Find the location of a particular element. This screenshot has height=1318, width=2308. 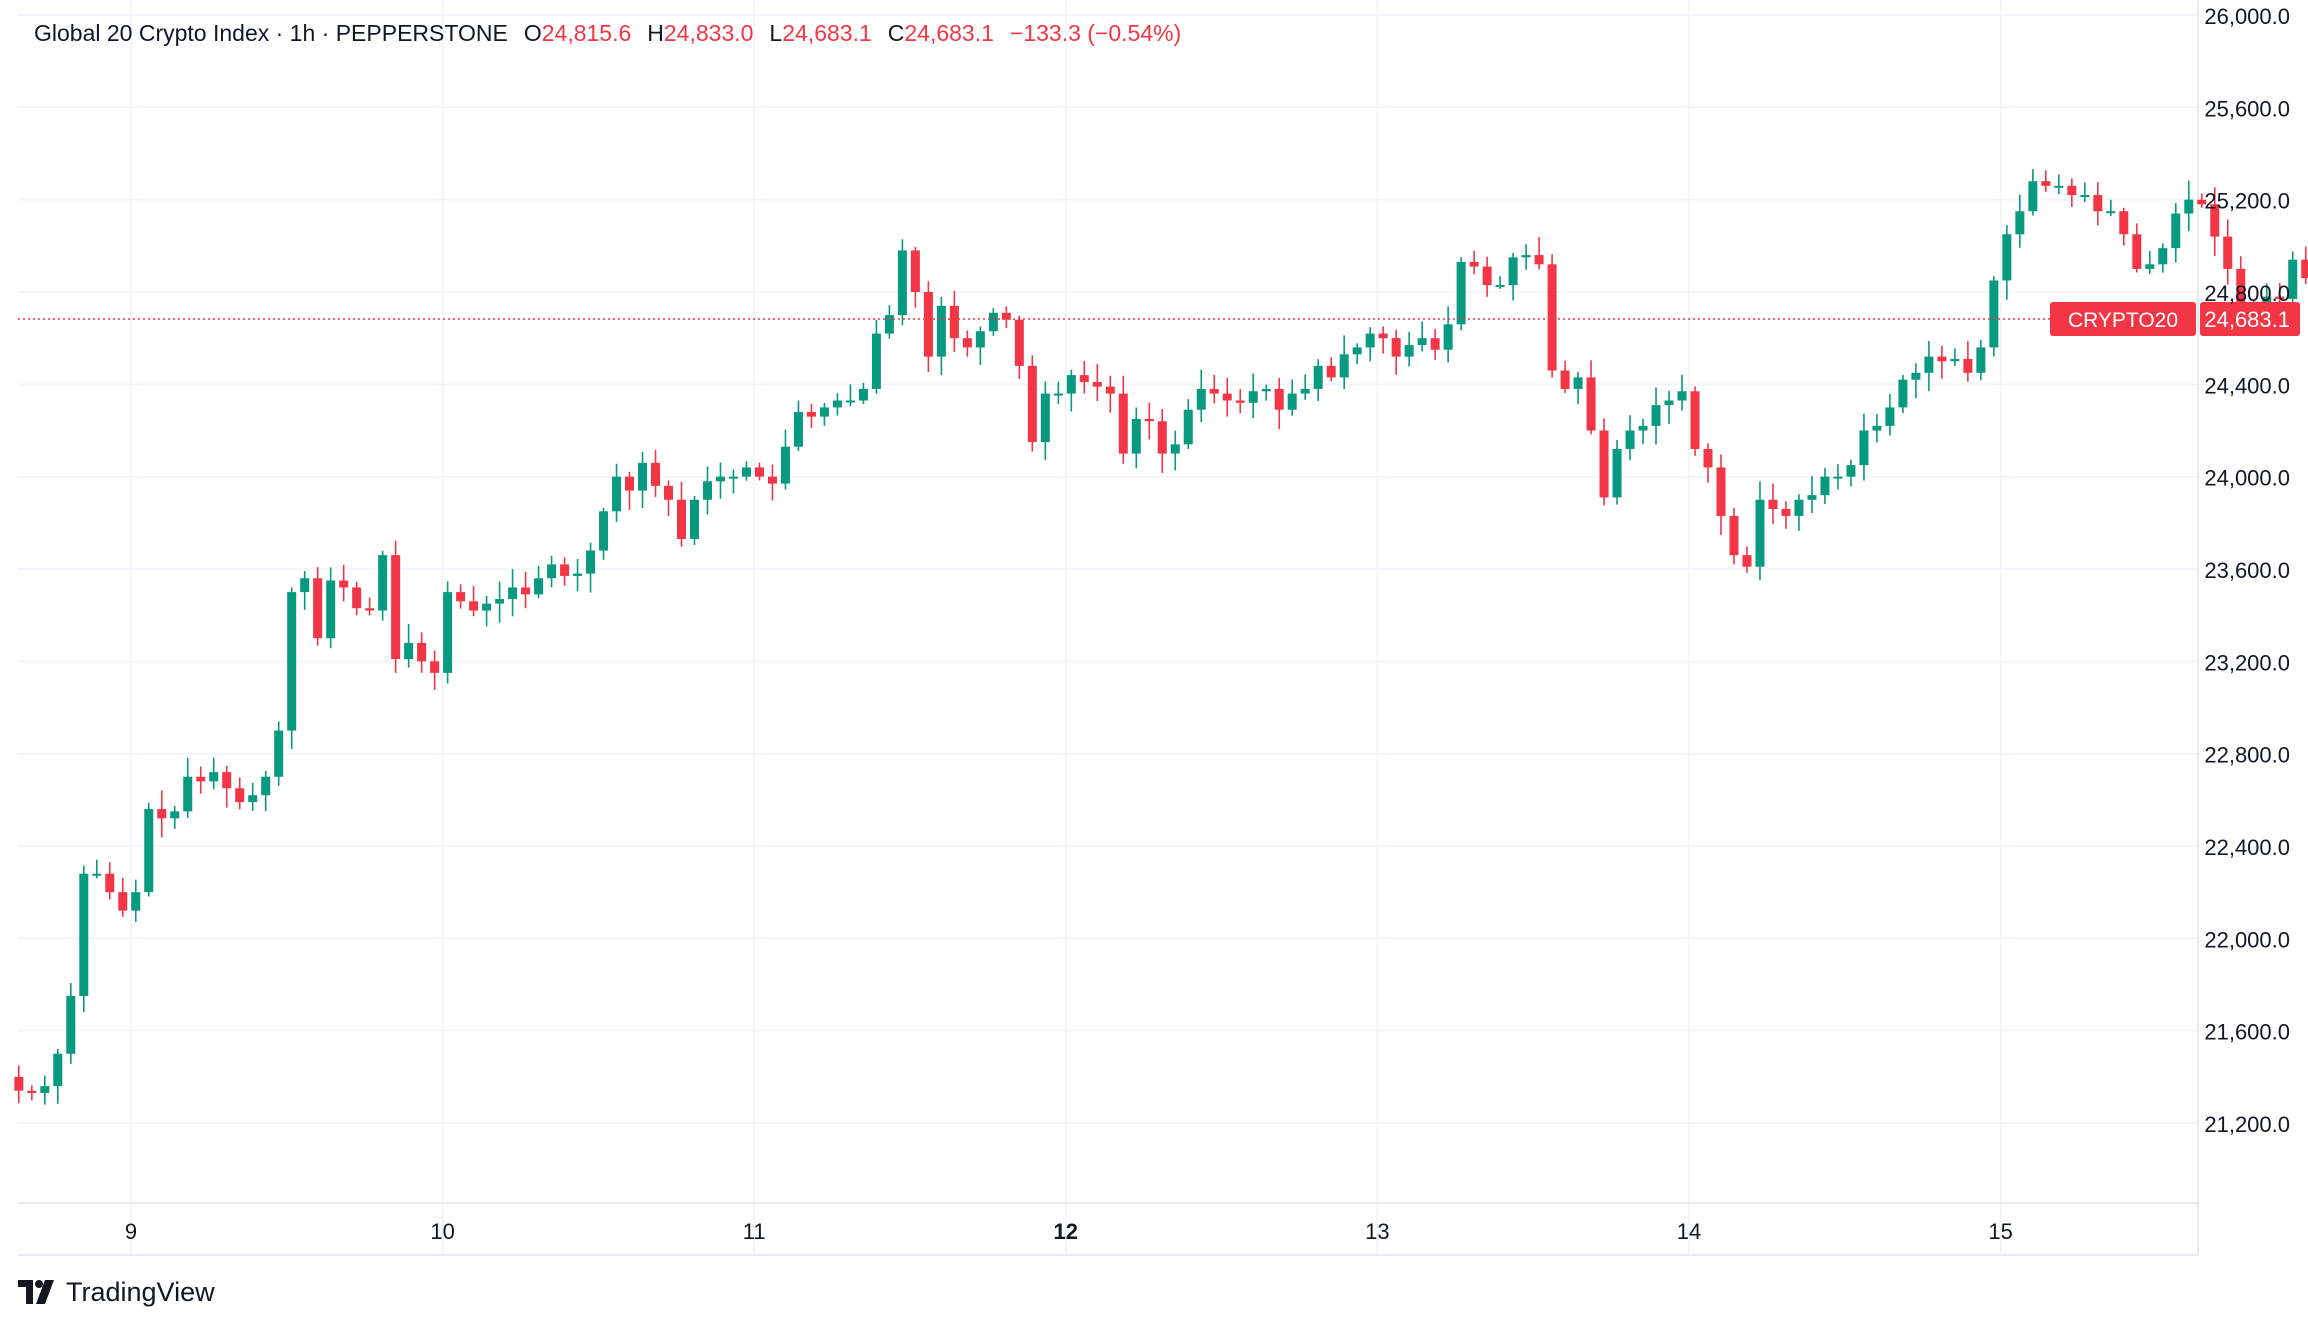

symbol-price-tag: CRYPTO20 is located at coordinates (2123, 318).